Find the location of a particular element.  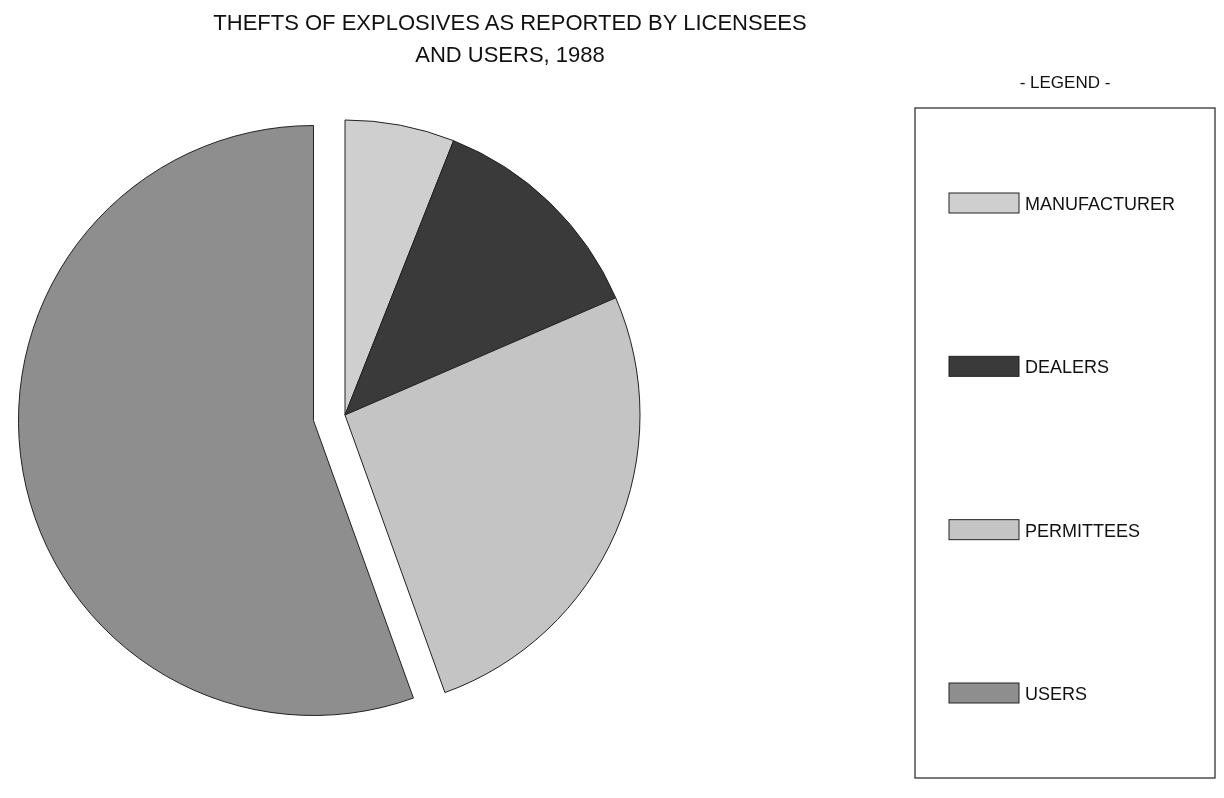

chart-title: THEFTS OF EXPLOSIVES AS REPORTED BY LICENSEES AND USERS, 1988 is located at coordinates (510, 38).